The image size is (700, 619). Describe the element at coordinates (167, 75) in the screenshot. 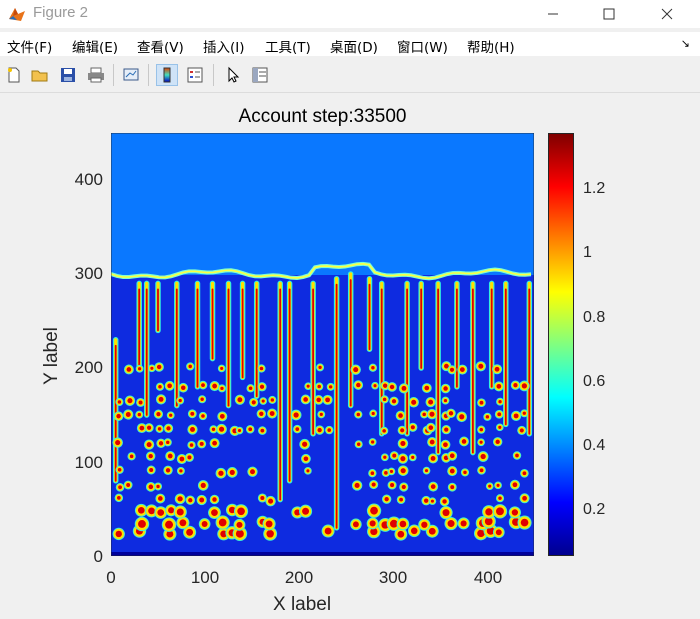

I see `colorbar-button` at that location.